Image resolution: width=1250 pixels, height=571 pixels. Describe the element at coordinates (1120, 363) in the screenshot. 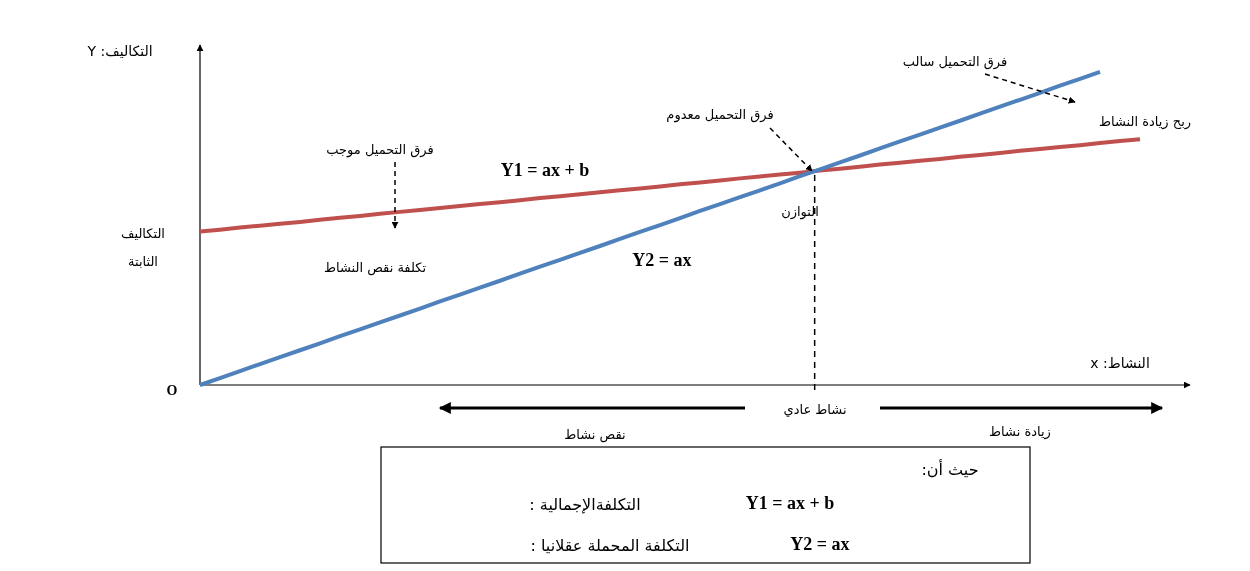

I see `x-axis-title: النشاط: x` at that location.